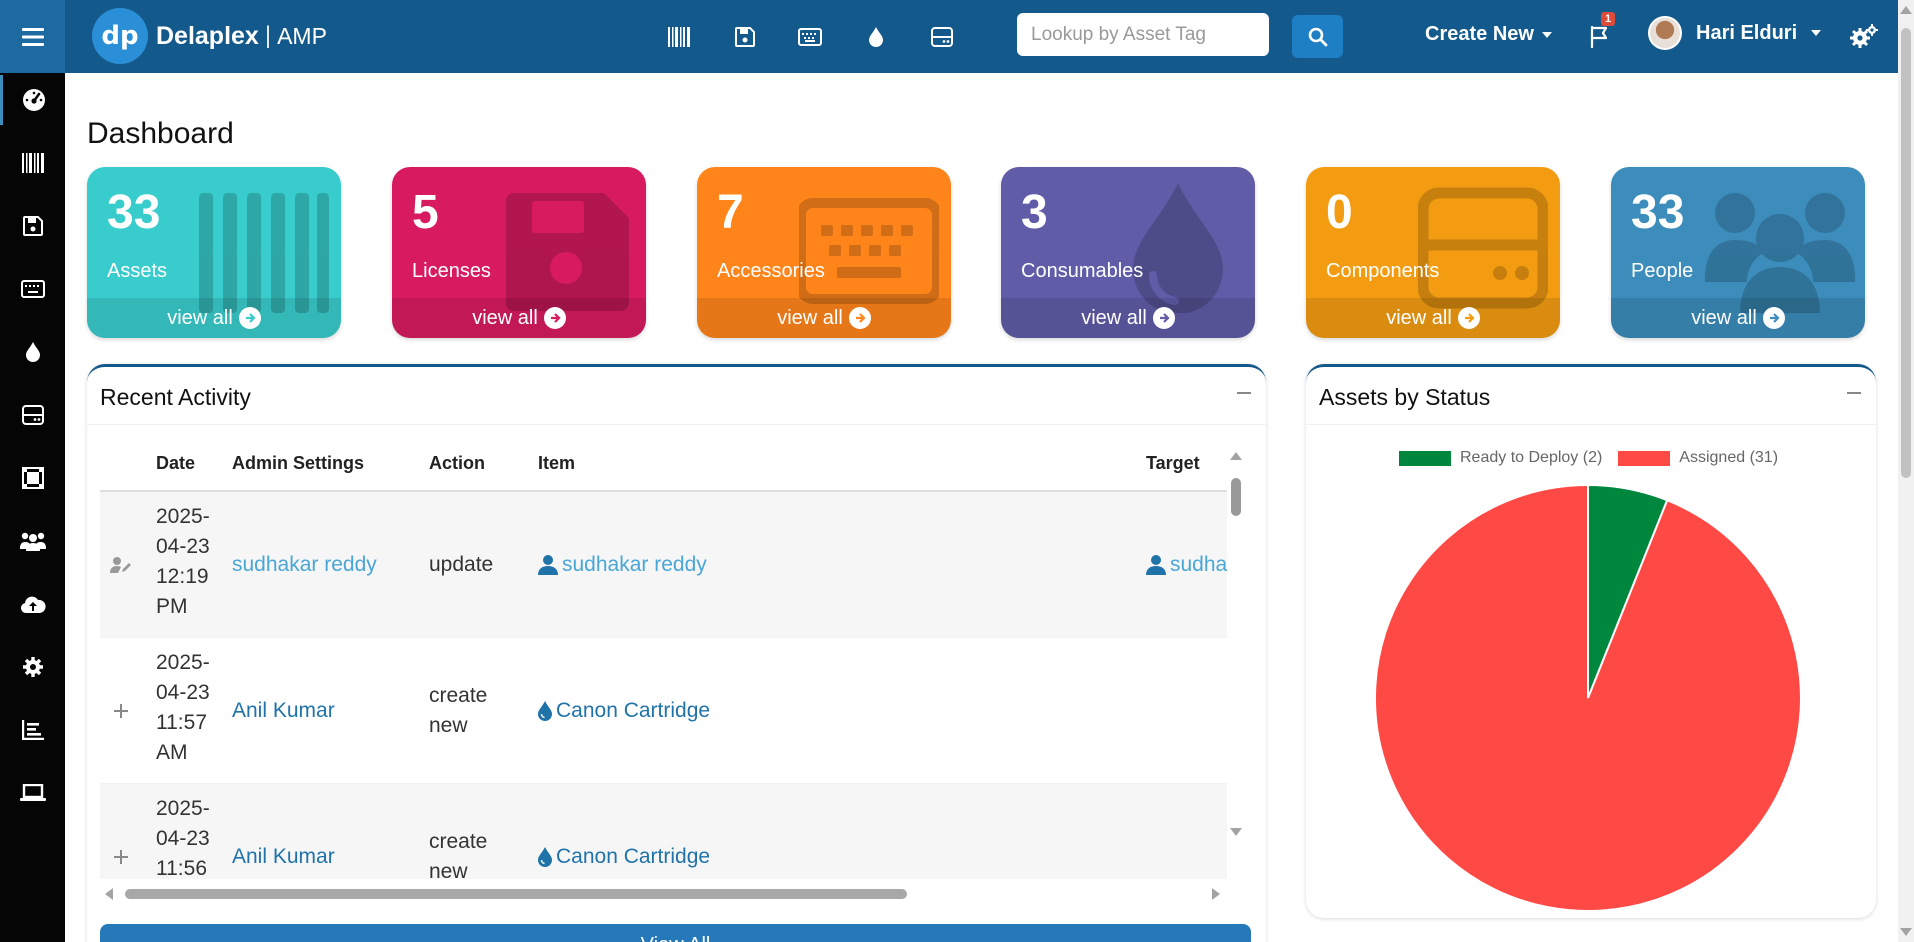 The image size is (1914, 942). Describe the element at coordinates (1662, 271) in the screenshot. I see `stat-label: People` at that location.